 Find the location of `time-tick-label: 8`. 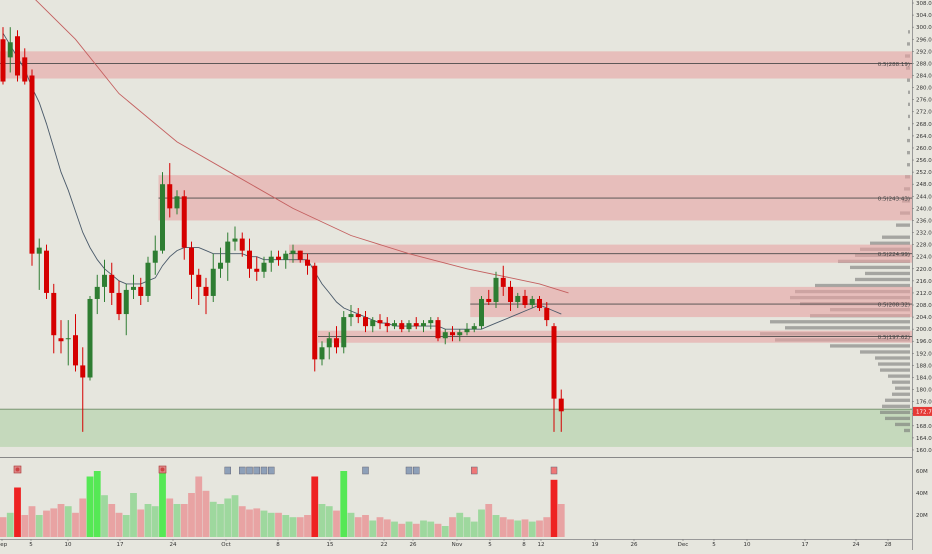

time-tick-label: 8 is located at coordinates (524, 545).